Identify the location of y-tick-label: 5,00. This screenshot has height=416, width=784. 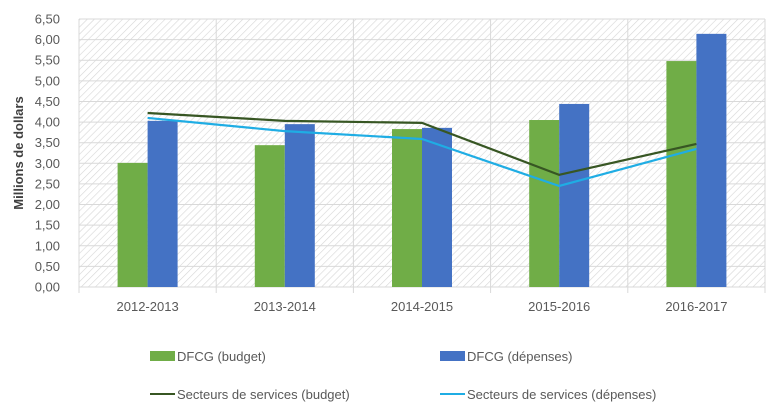
(47, 80).